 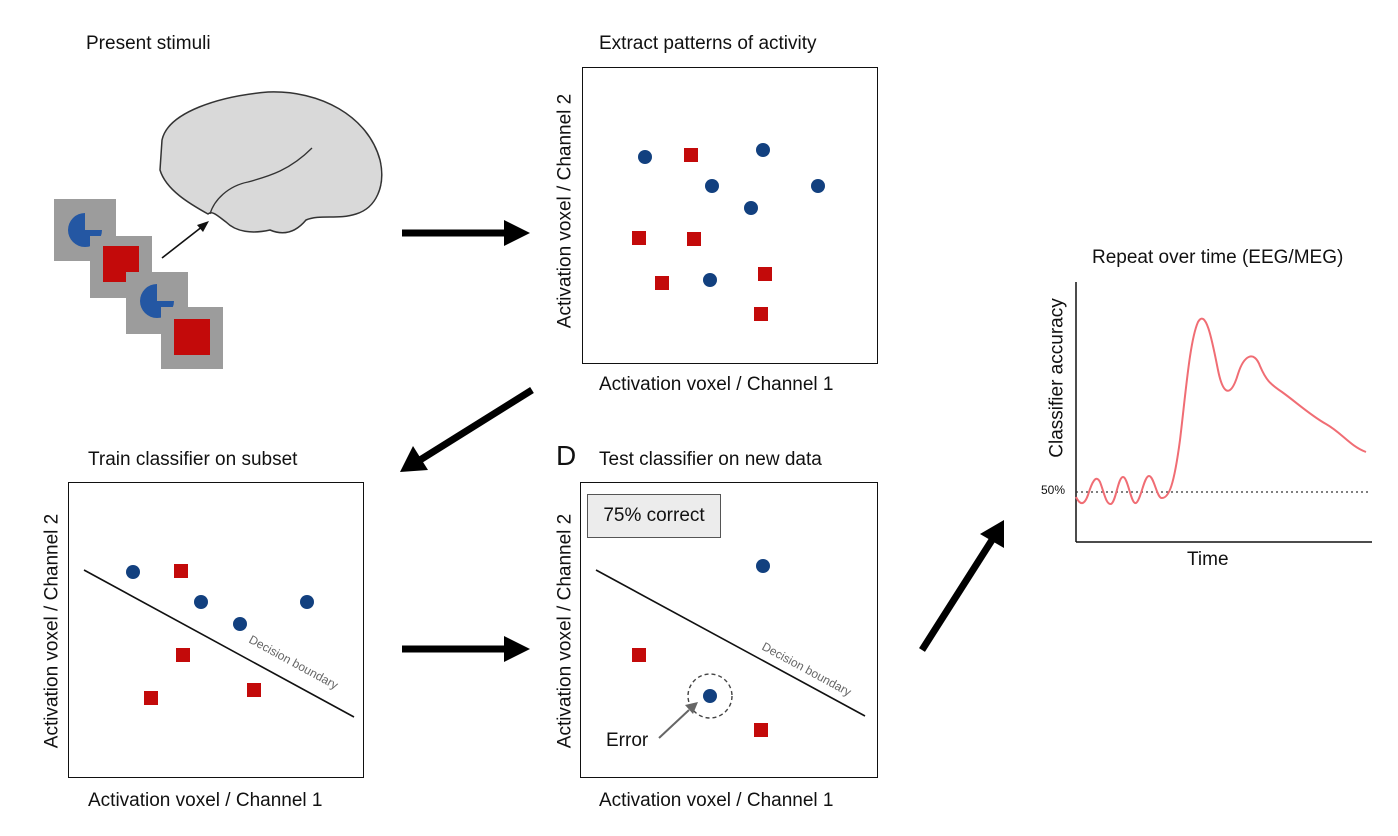 I want to click on train-scatter-panel: Decision boundary, so click(x=216, y=630).